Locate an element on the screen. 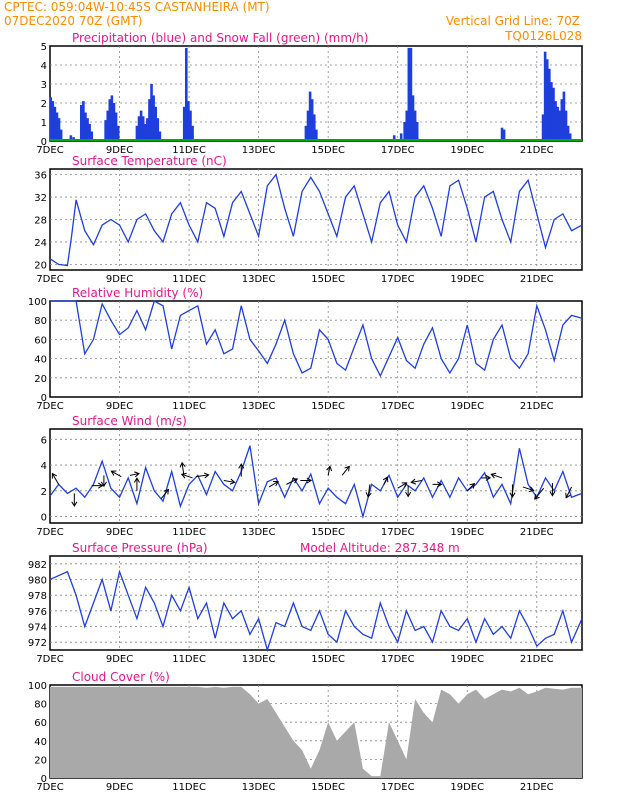  precip-xtick-label: 15DEC is located at coordinates (328, 150).